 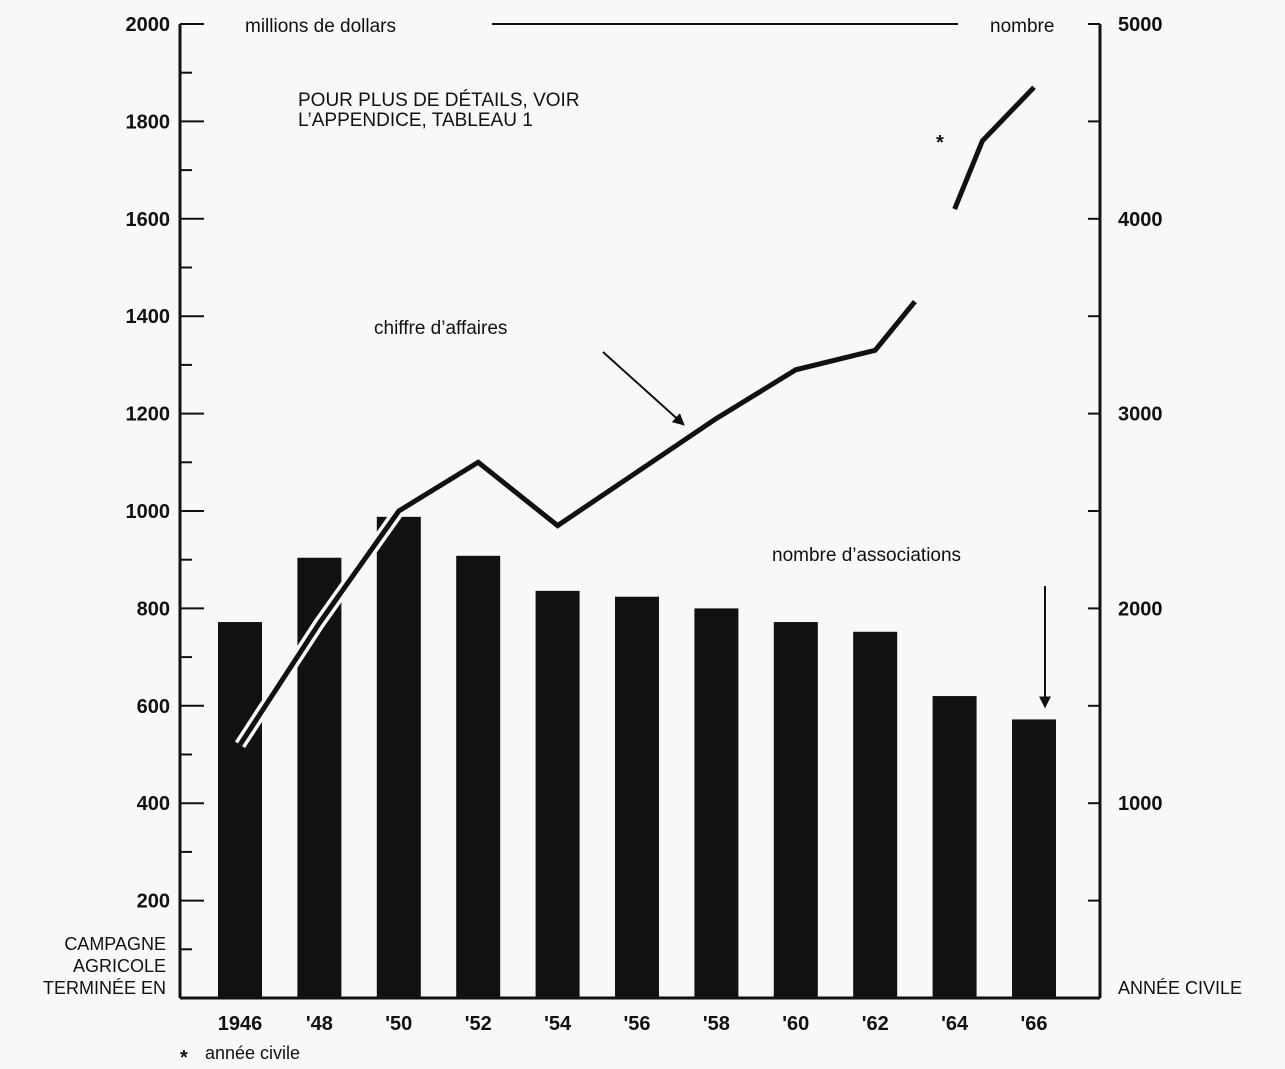 I want to click on left-tick-label: 1200, so click(x=148, y=415).